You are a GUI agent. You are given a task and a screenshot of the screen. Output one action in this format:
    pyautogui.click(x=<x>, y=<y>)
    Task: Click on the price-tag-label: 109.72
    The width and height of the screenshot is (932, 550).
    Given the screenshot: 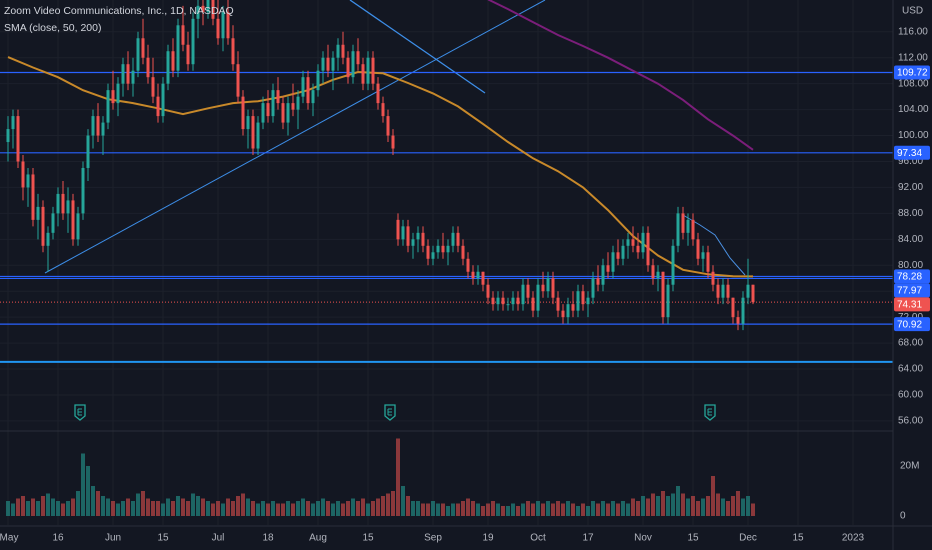 What is the action you would take?
    pyautogui.click(x=912, y=73)
    